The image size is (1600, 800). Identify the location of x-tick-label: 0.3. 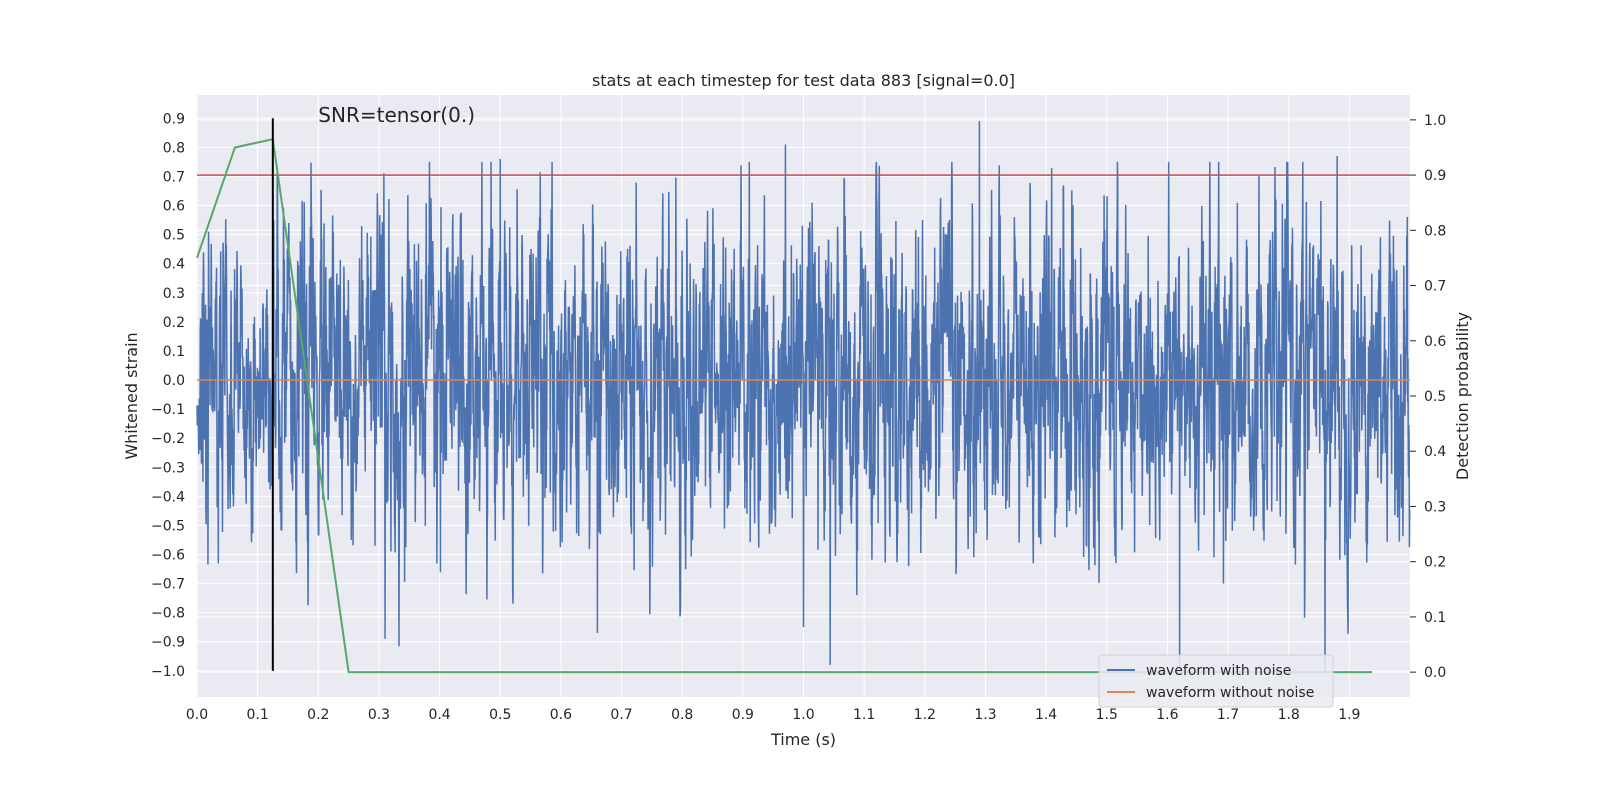
(379, 715).